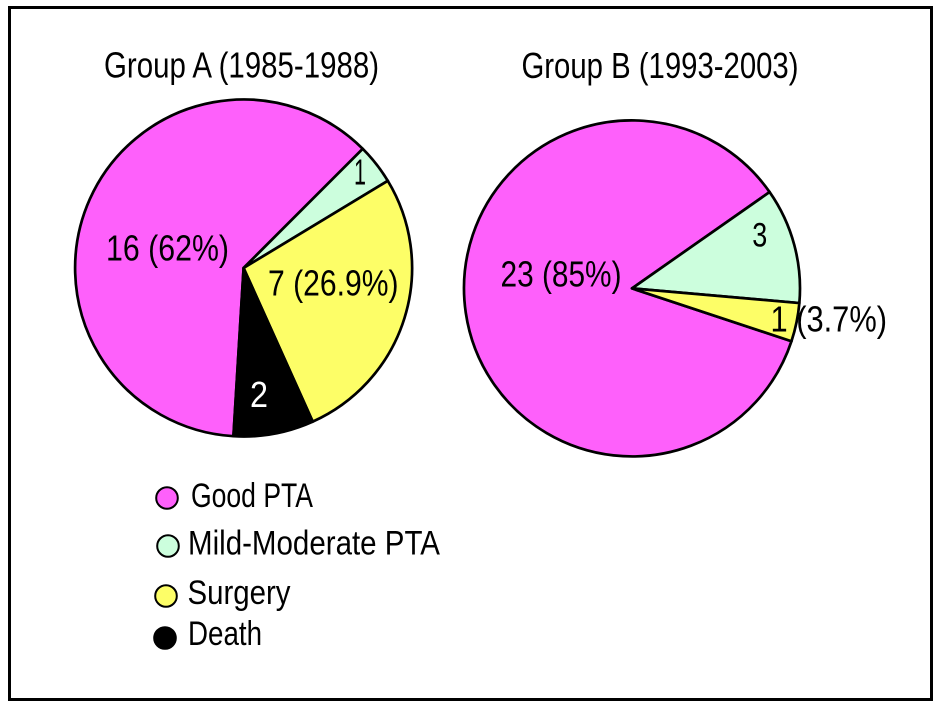 This screenshot has width=939, height=704. I want to click on svg-text: Group A (1985-1988), so click(241, 65).